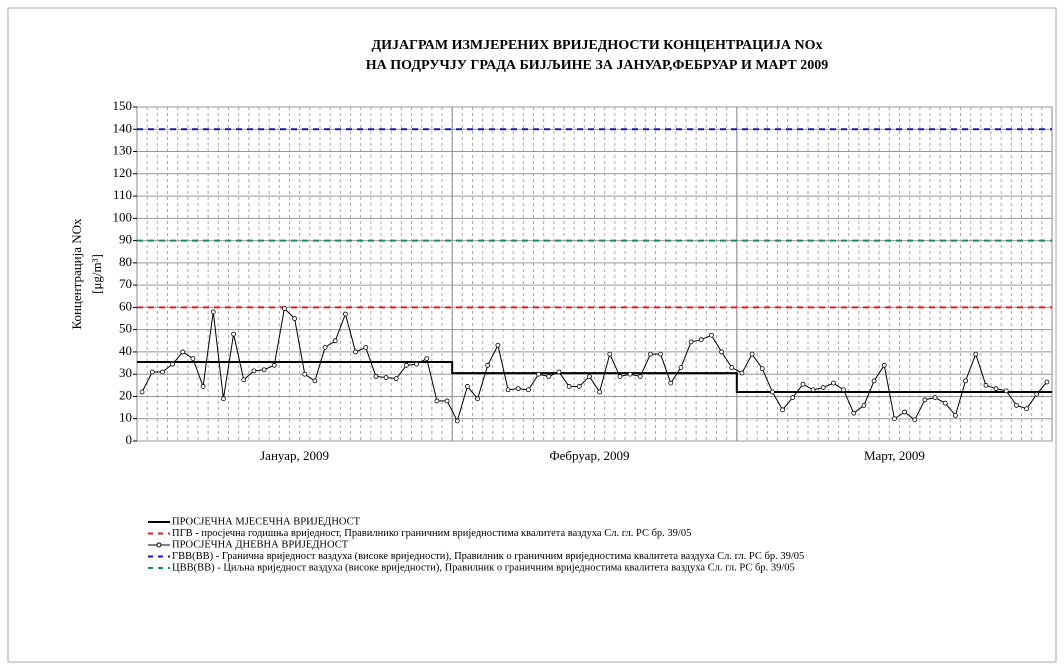 Image resolution: width=1064 pixels, height=670 pixels. I want to click on y-tick-label: 130, so click(123, 150).